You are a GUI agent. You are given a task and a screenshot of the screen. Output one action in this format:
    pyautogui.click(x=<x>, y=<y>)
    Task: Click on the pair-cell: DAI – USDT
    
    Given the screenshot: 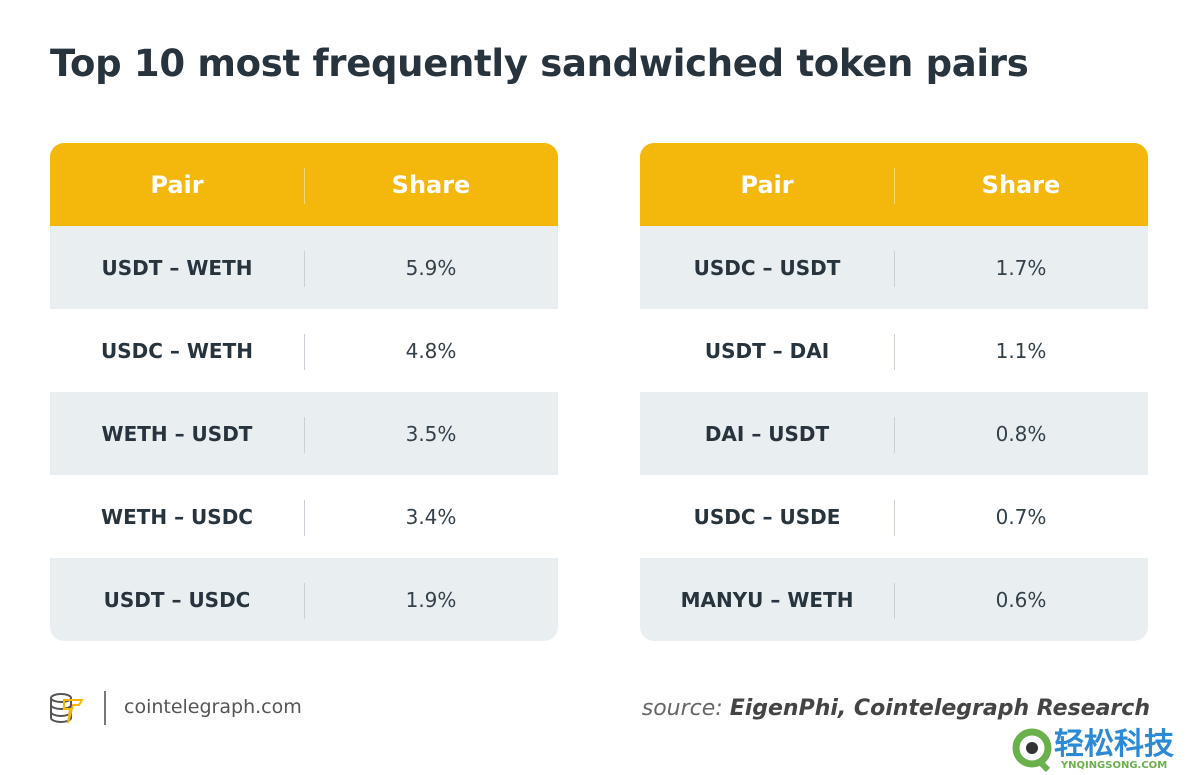 What is the action you would take?
    pyautogui.click(x=767, y=433)
    